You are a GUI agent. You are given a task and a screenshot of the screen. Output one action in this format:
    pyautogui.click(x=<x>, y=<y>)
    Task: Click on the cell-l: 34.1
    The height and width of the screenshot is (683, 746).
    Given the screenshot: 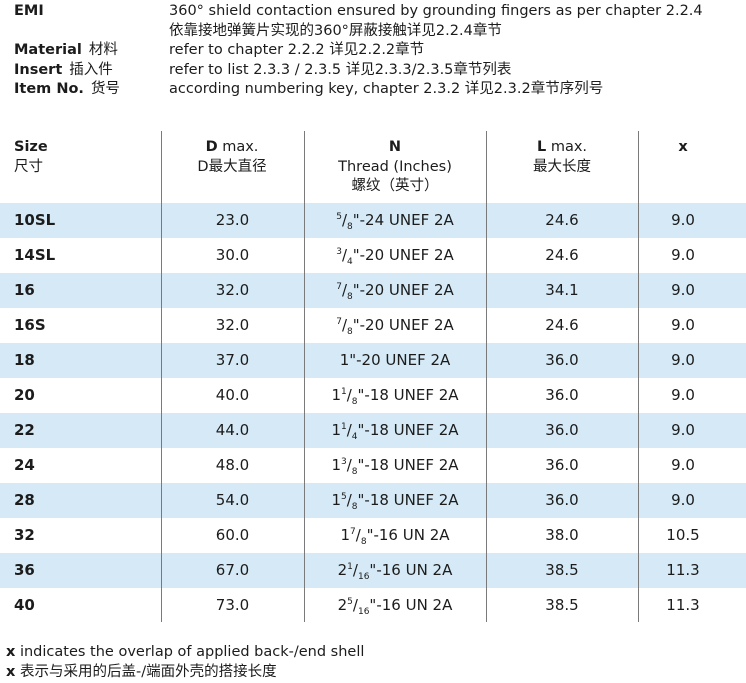 What is the action you would take?
    pyautogui.click(x=562, y=290)
    